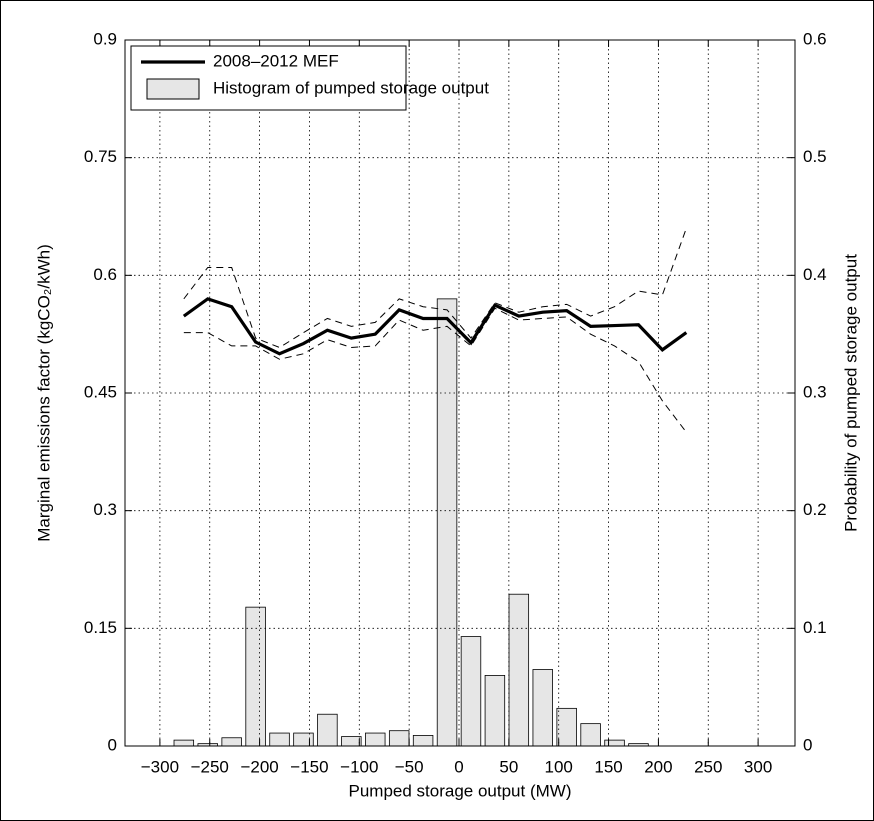 The image size is (874, 821). Describe the element at coordinates (105, 274) in the screenshot. I see `y-tick-label: 0.6` at that location.